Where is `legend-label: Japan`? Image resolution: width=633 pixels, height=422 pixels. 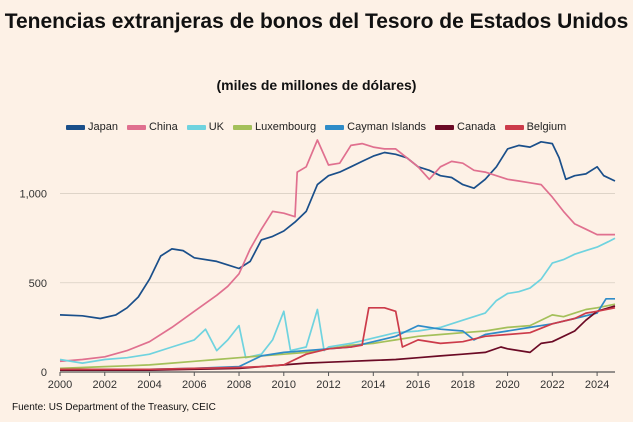 legend-label: Japan is located at coordinates (103, 127).